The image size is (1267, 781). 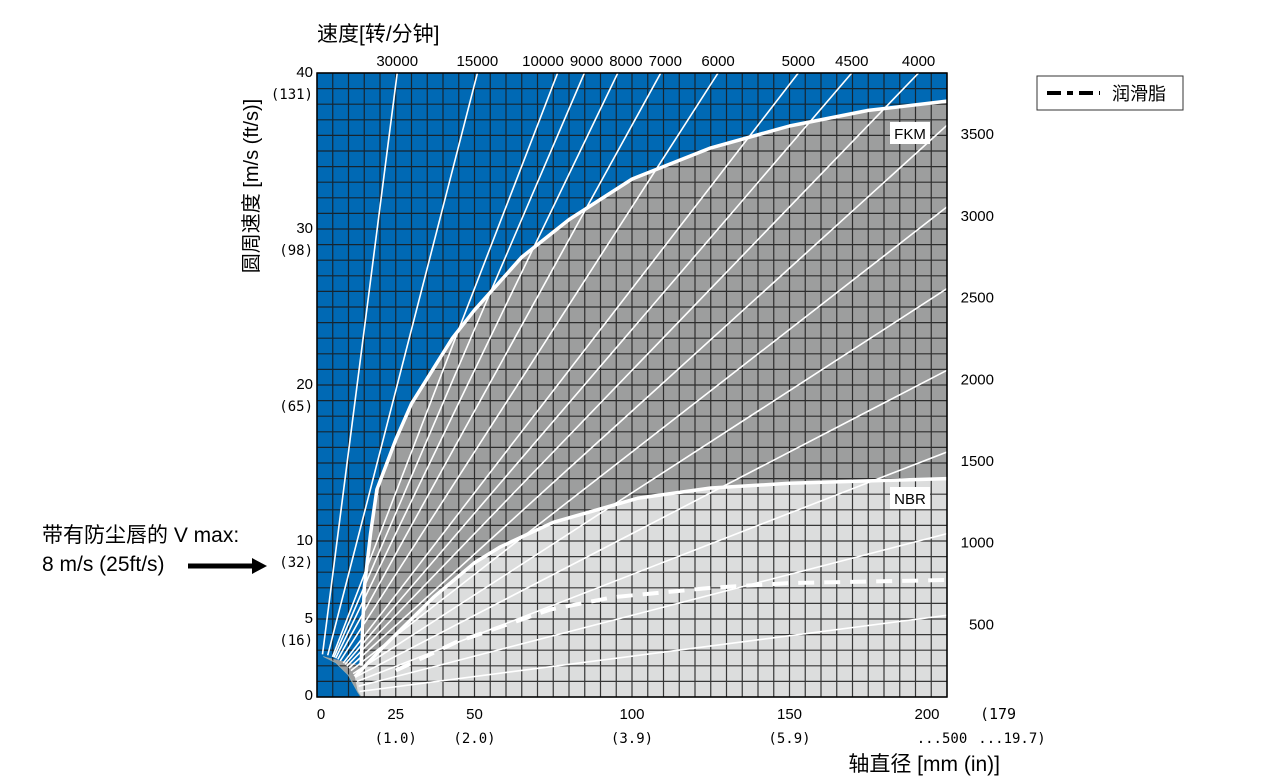 I want to click on rpm-top-label: 6000, so click(x=717, y=61).